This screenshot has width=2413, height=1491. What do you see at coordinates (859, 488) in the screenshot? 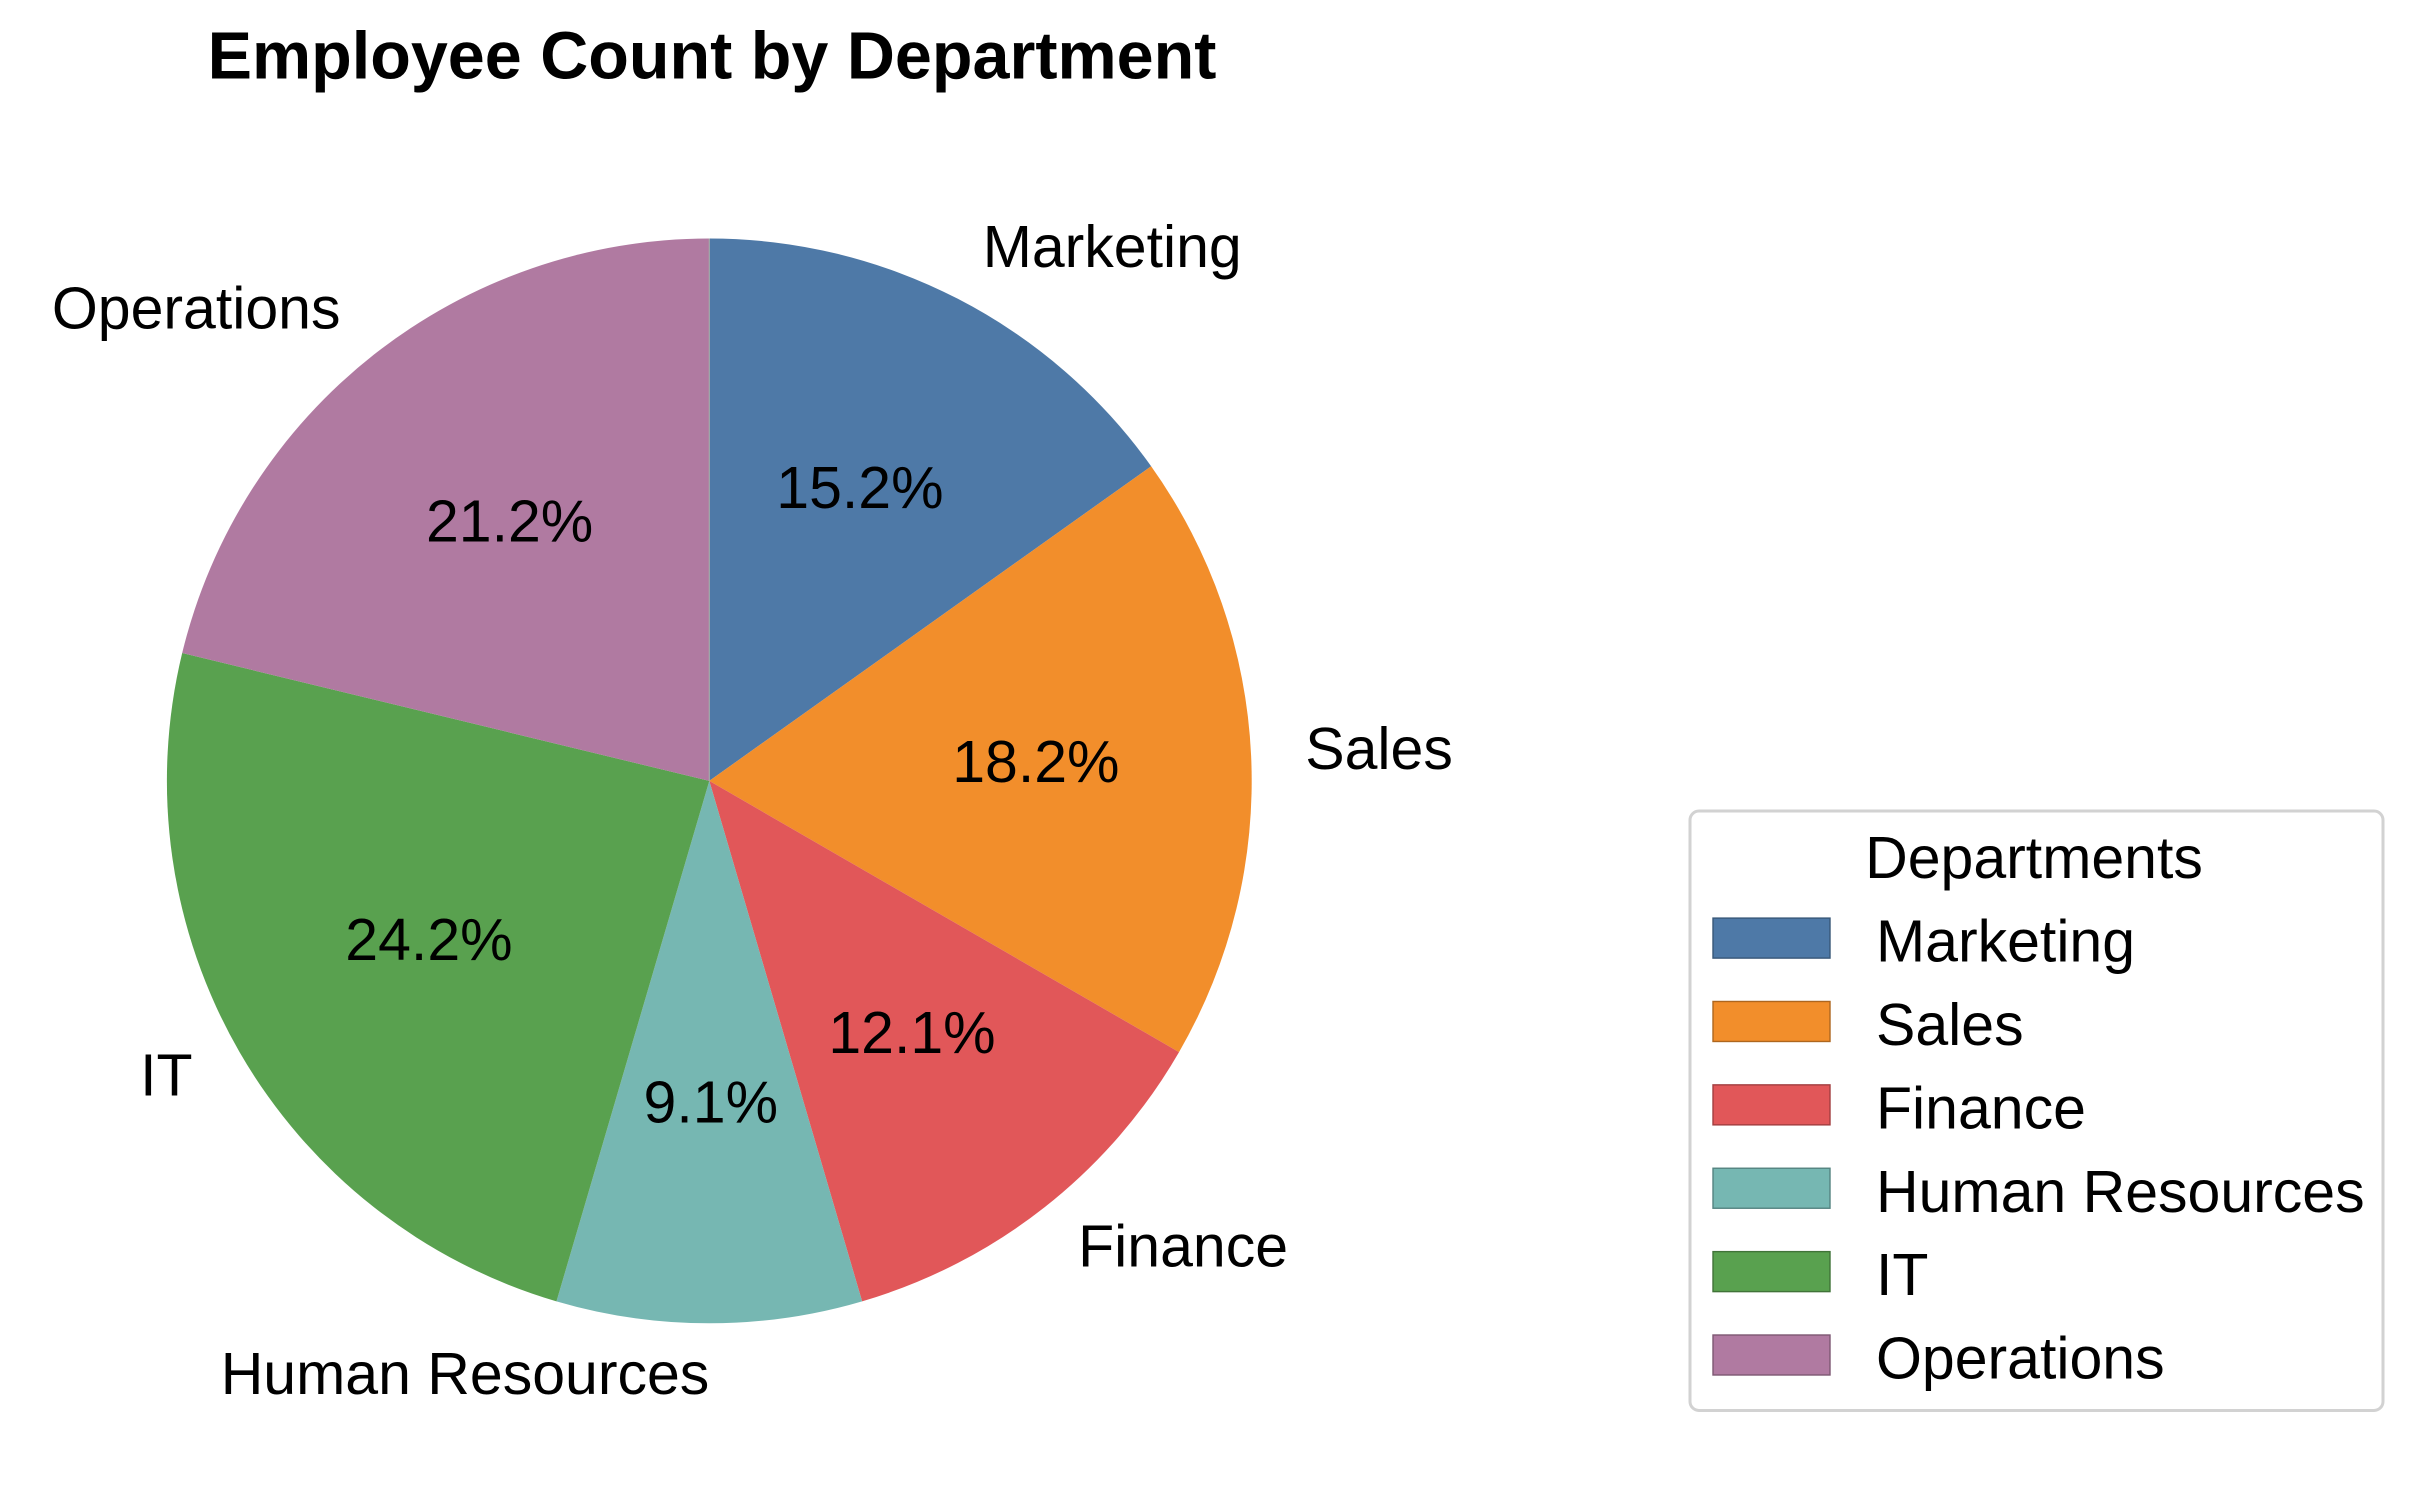
I see `svg-text: 15.2%` at bounding box center [859, 488].